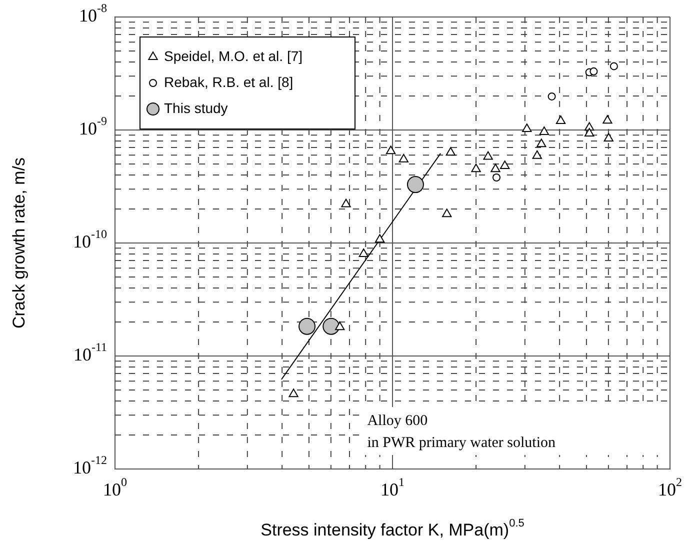 This screenshot has width=686, height=546. I want to click on legend-label: This study, so click(196, 108).